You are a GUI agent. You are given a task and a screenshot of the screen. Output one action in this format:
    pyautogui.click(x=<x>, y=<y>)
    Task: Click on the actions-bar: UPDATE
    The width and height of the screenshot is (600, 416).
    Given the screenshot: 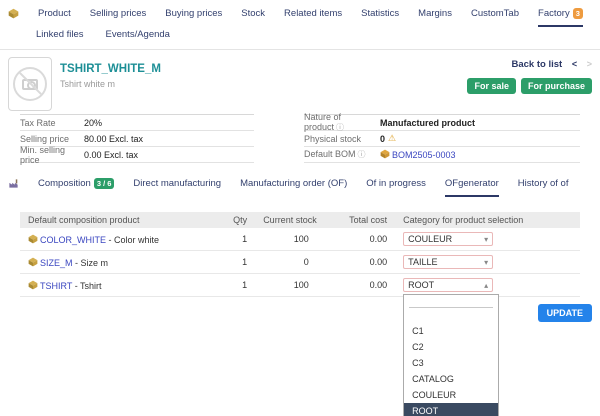 What is the action you would take?
    pyautogui.click(x=296, y=313)
    